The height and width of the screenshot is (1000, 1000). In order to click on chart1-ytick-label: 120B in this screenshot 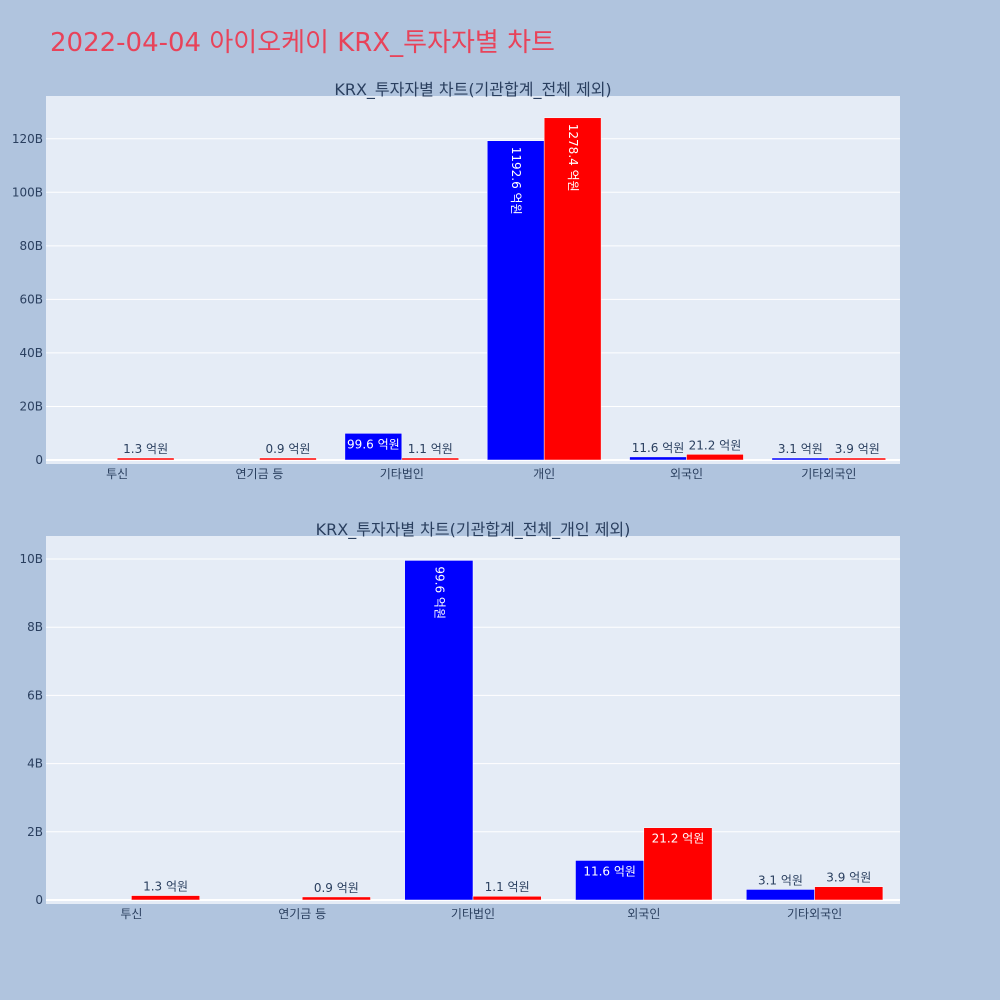, I will do `click(27, 139)`.